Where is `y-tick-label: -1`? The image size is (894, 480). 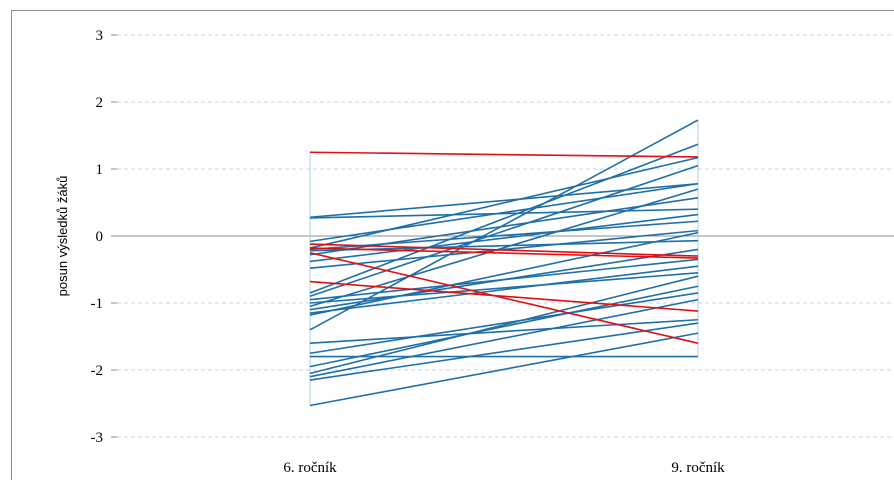 y-tick-label: -1 is located at coordinates (97, 304).